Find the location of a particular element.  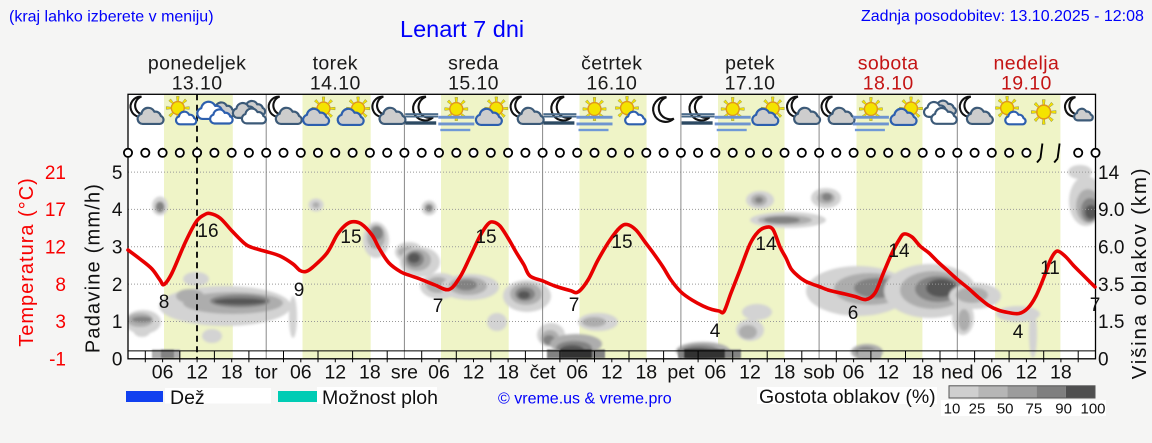

svg-text: 6 is located at coordinates (853, 313).